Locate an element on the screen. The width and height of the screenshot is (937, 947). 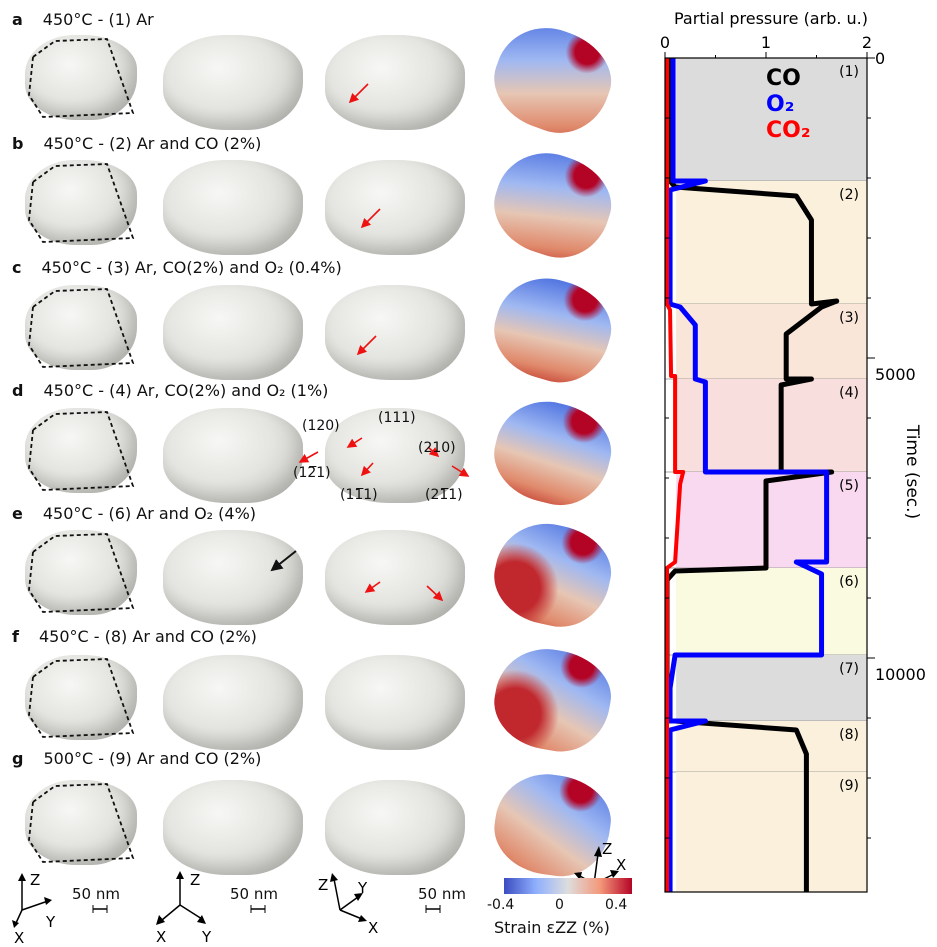
colorbar-min: -0.4 is located at coordinates (501, 905).